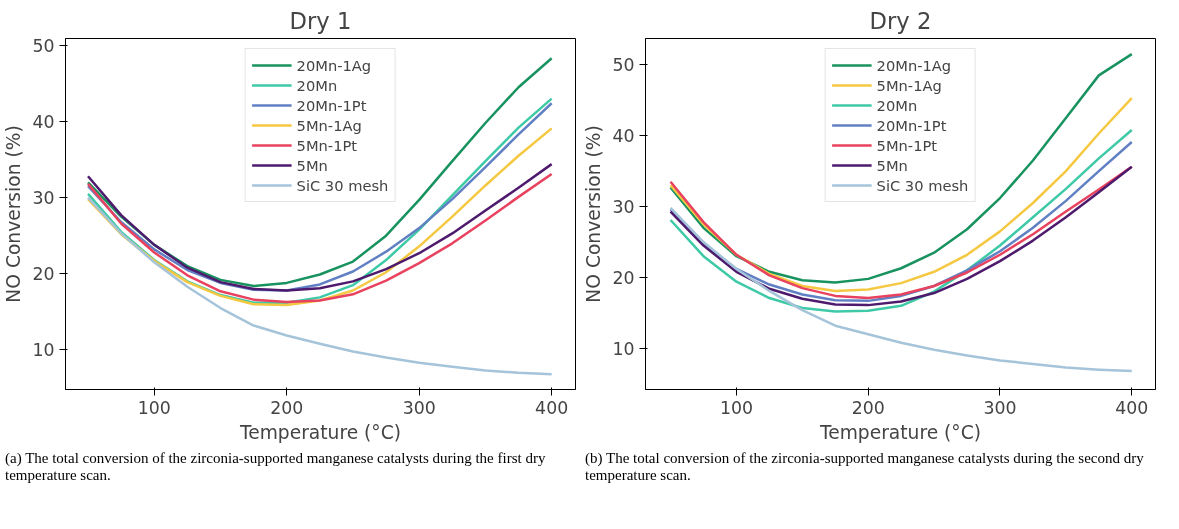 This screenshot has height=529, width=1179. What do you see at coordinates (865, 467) in the screenshot?
I see `text: (b) The total conversion of the zirconia-supported manganese catalysts during the second dry temperature scan.` at bounding box center [865, 467].